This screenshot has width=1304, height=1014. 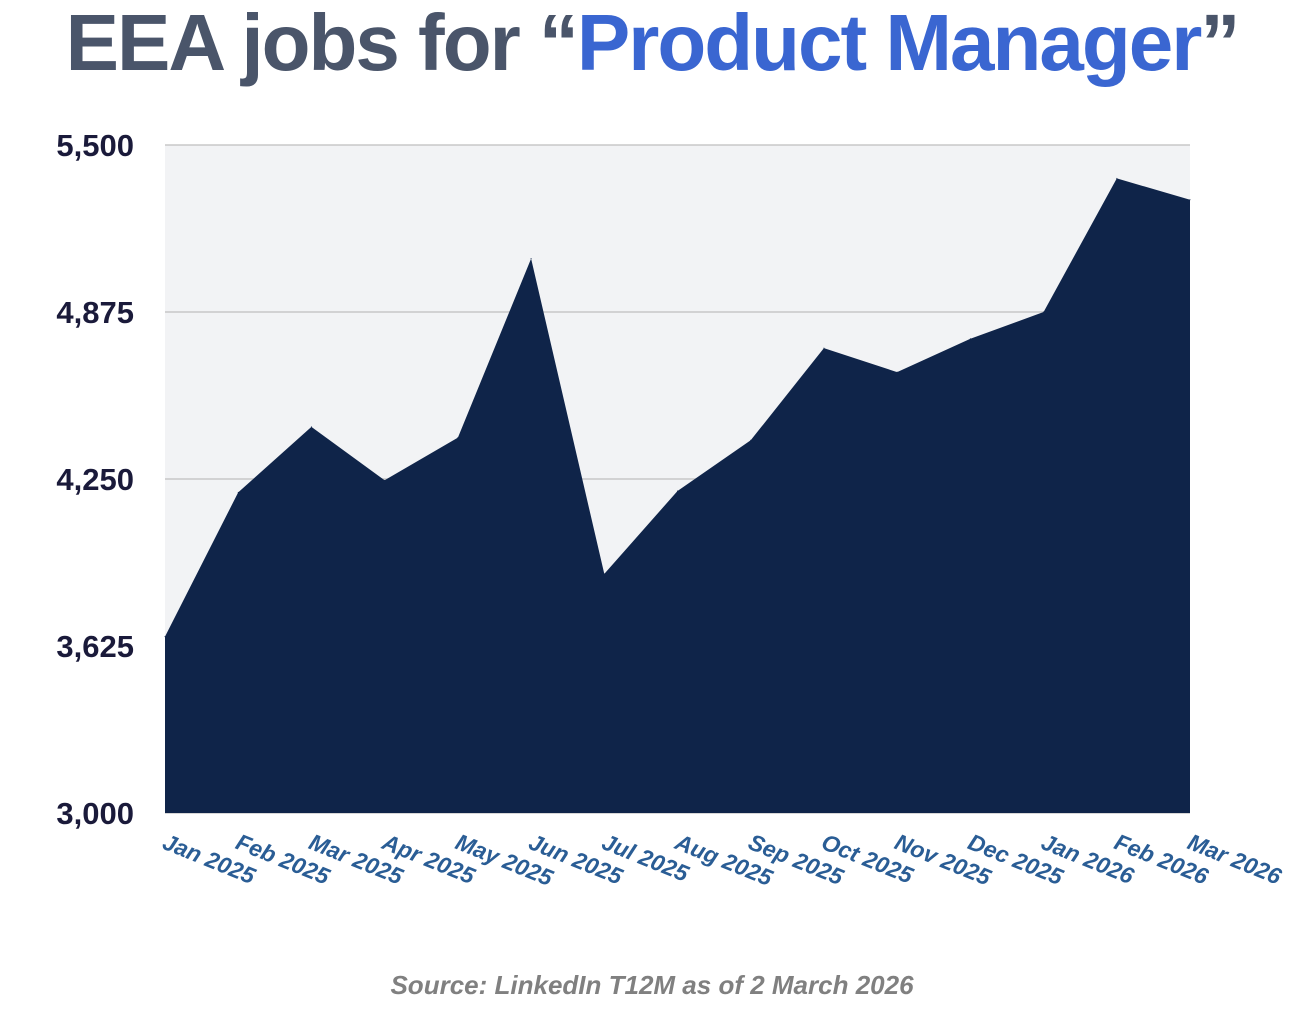 I want to click on y-tick-label: 3,625, so click(x=95, y=646).